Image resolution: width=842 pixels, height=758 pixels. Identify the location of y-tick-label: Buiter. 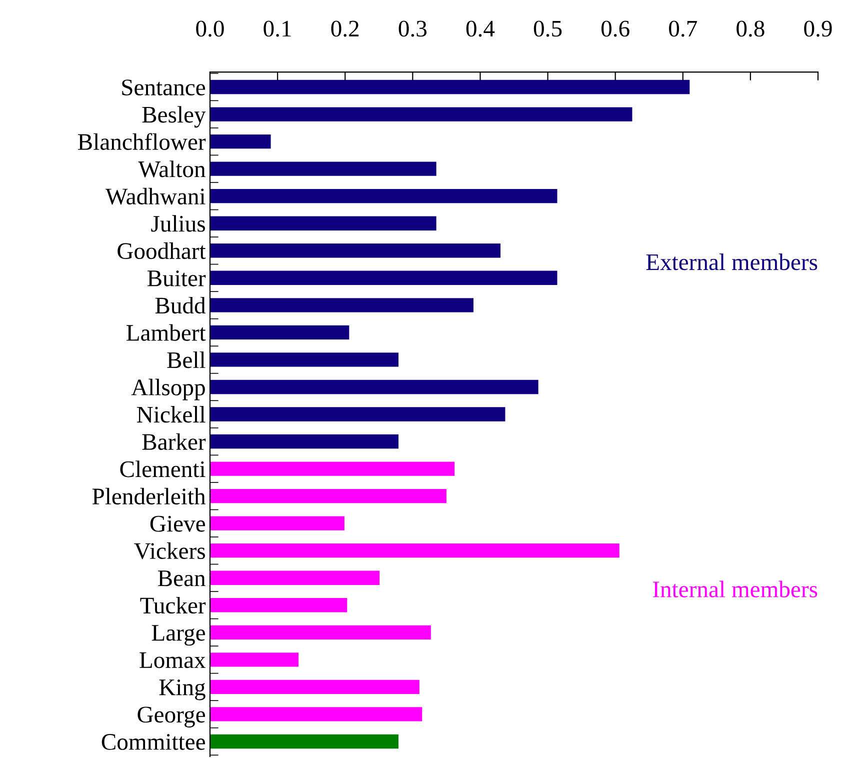
(176, 278).